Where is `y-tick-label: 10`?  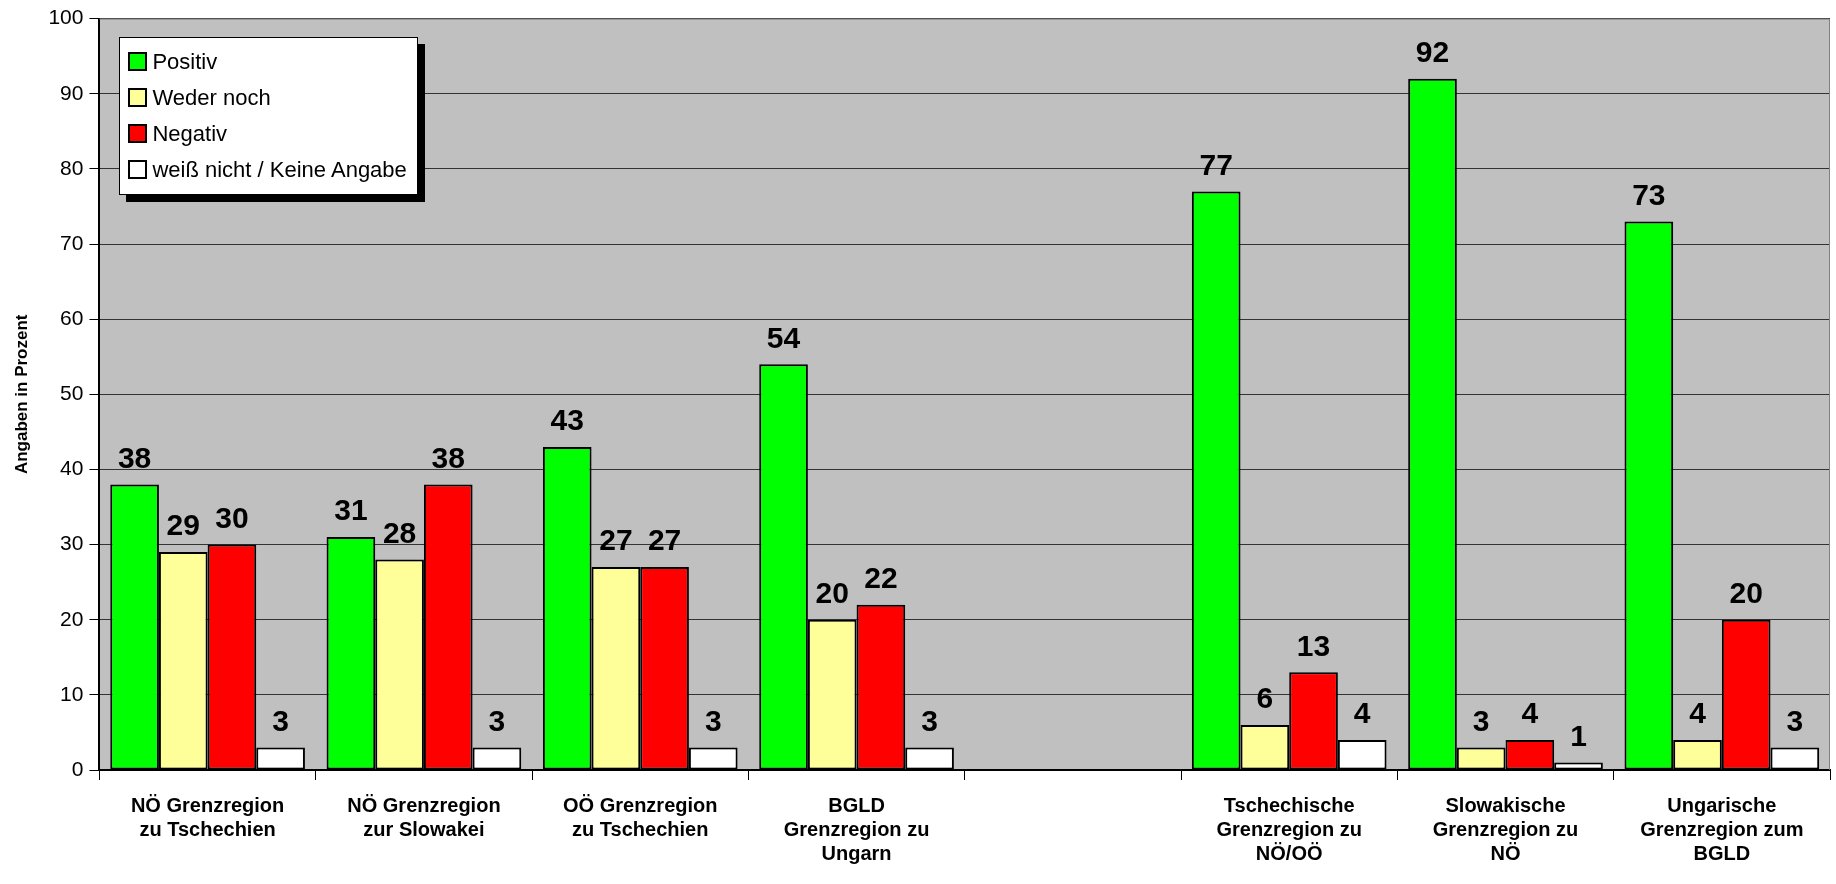 y-tick-label: 10 is located at coordinates (72, 693).